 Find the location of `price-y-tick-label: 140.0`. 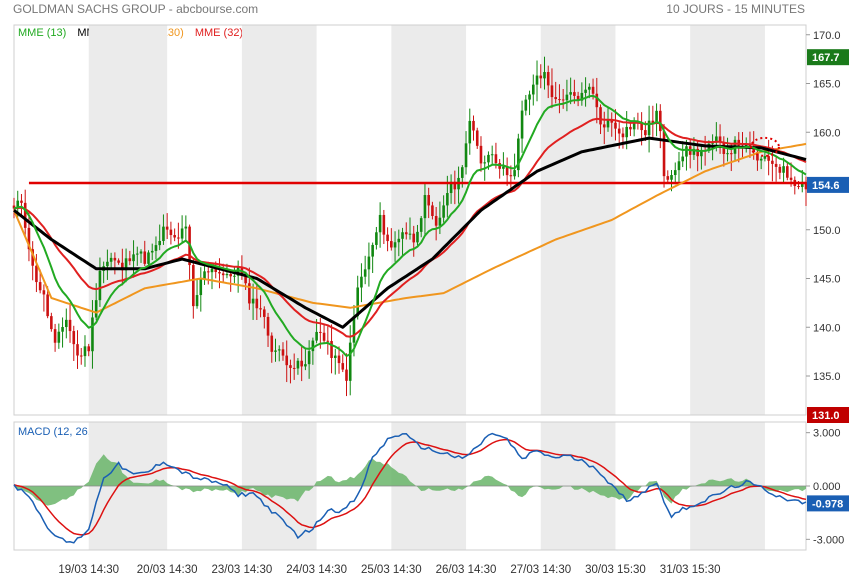

price-y-tick-label: 140.0 is located at coordinates (827, 328).